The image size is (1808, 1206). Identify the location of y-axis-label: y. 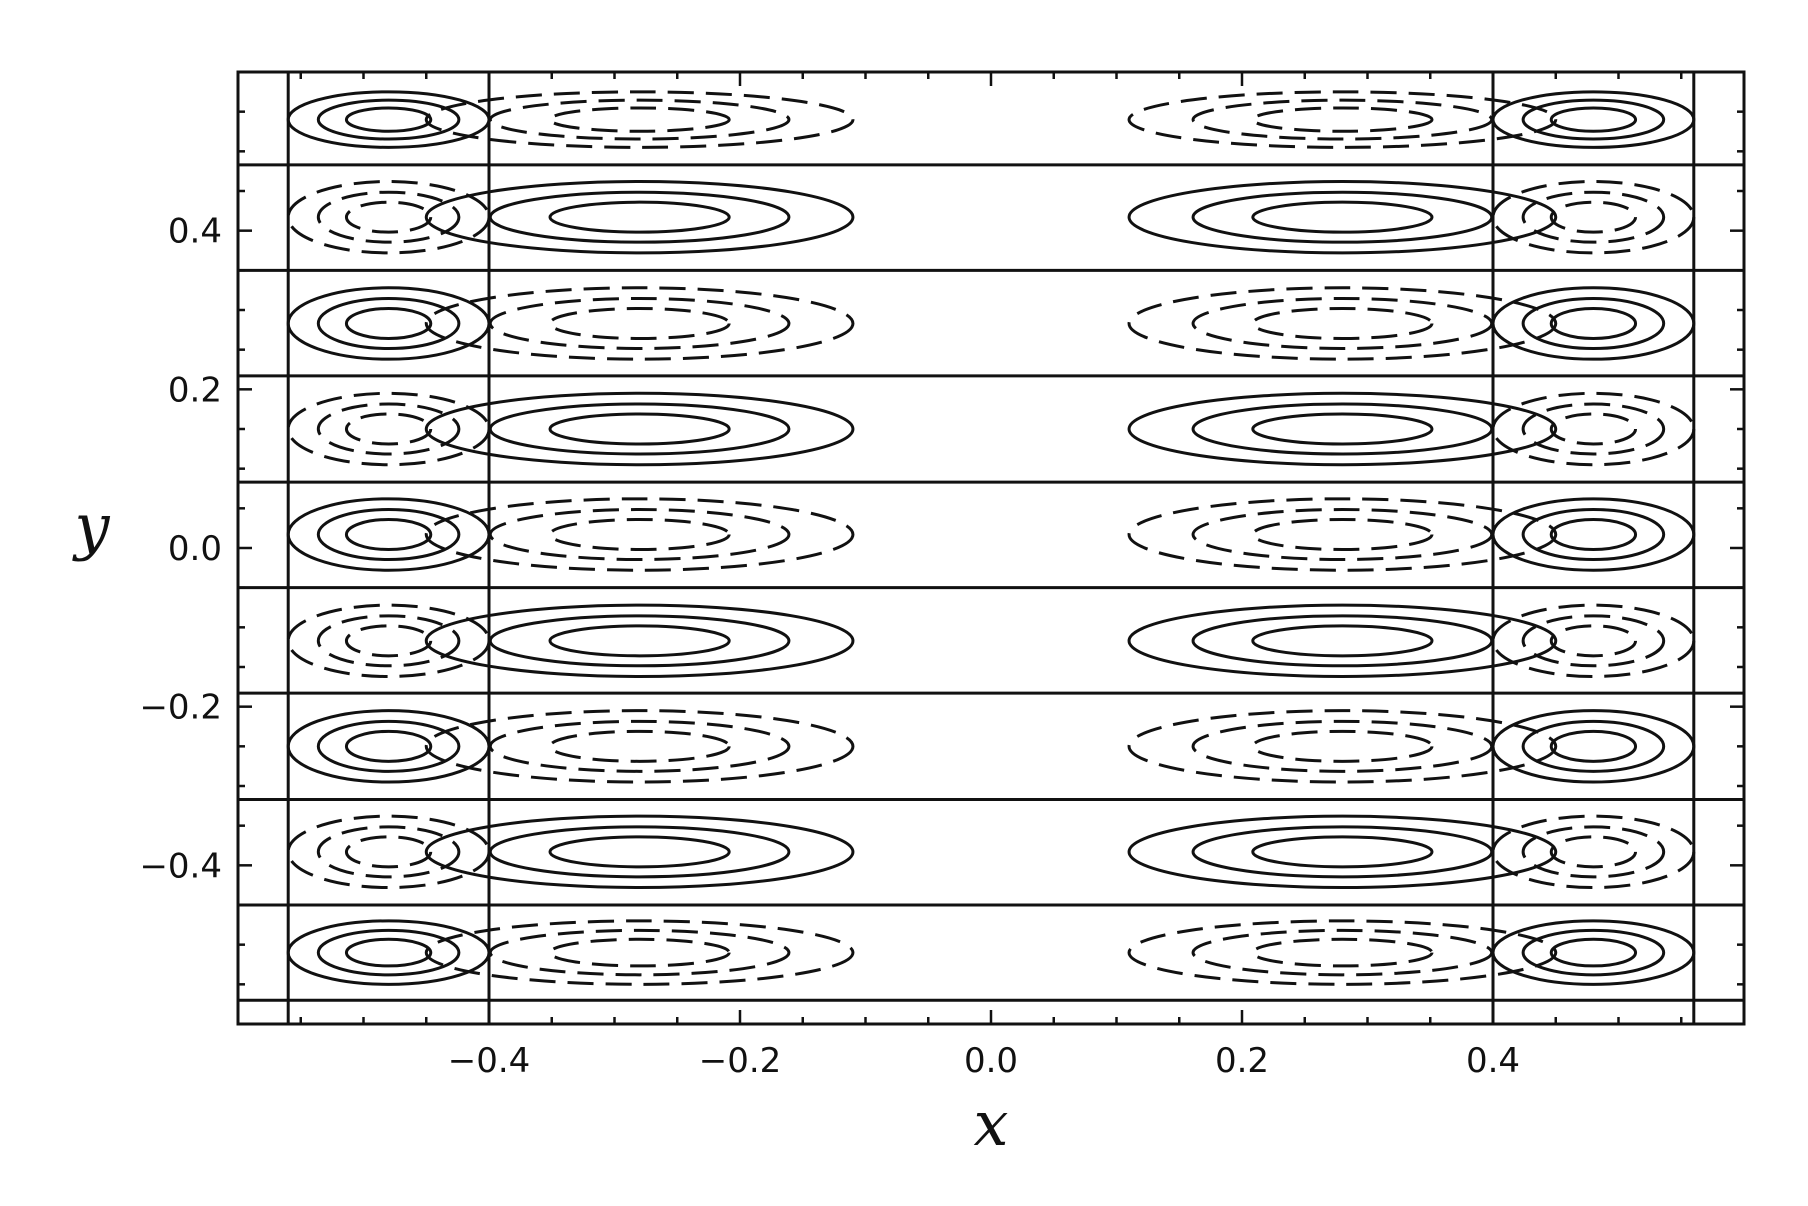
(90, 526).